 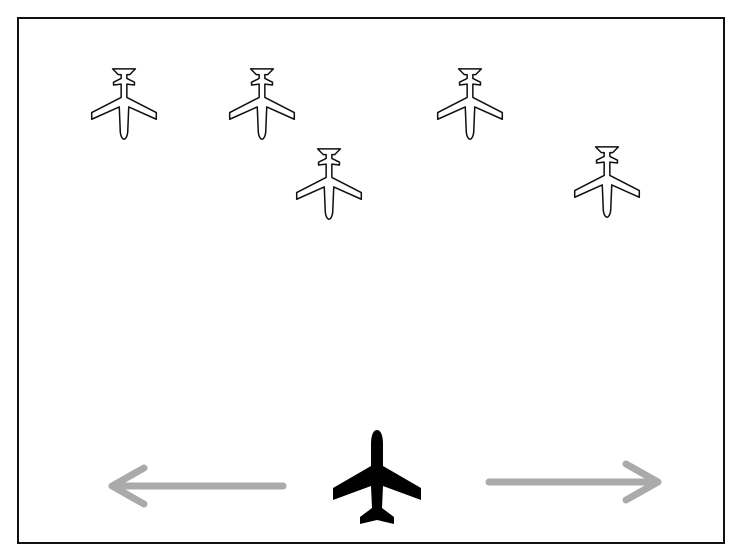 I want to click on move-left-button, so click(x=197, y=486).